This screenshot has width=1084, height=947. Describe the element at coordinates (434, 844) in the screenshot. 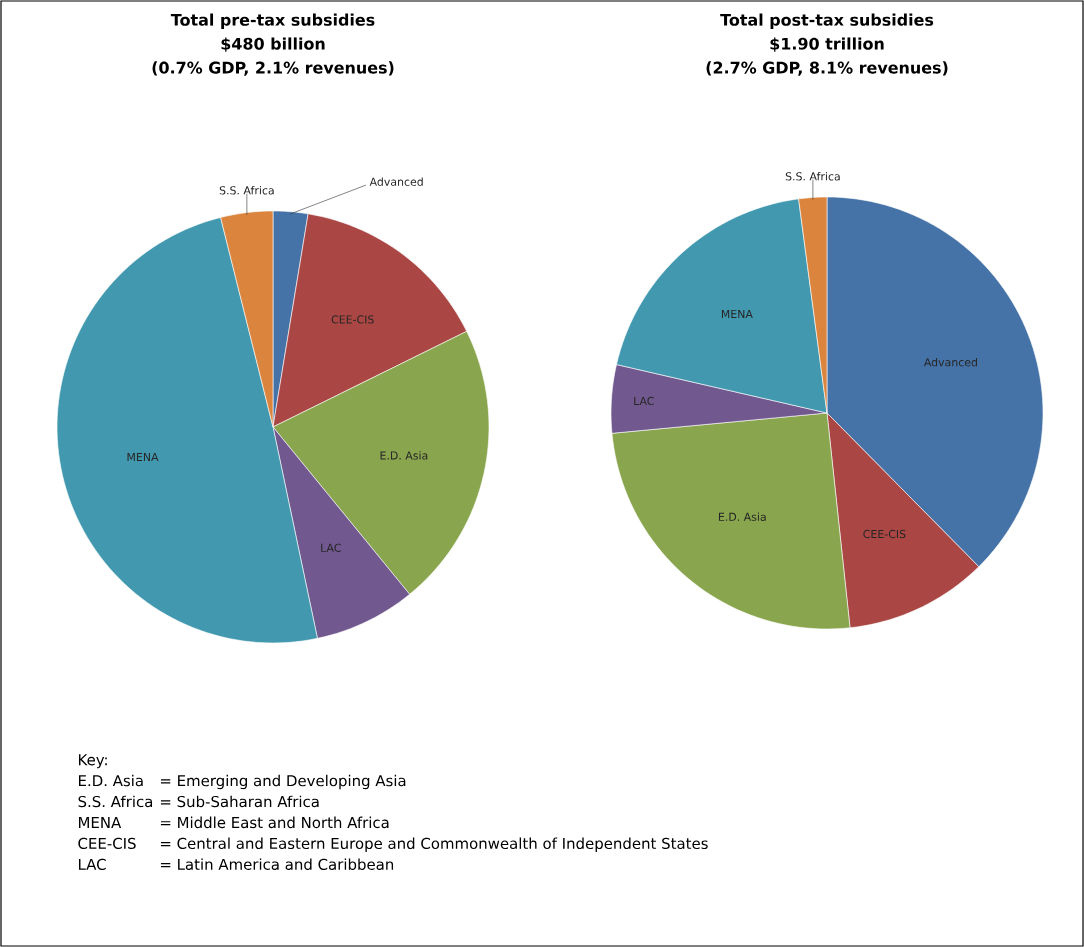

I see `text: = Central and Eastern Europe and Commonwealth of Independent States` at that location.